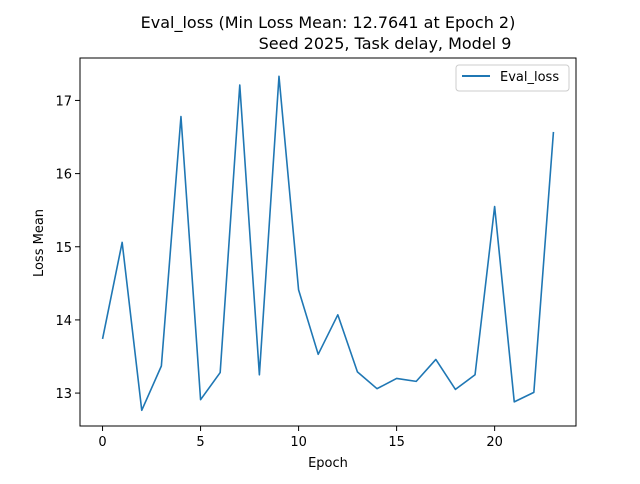  I want to click on legend-box, so click(512, 78).